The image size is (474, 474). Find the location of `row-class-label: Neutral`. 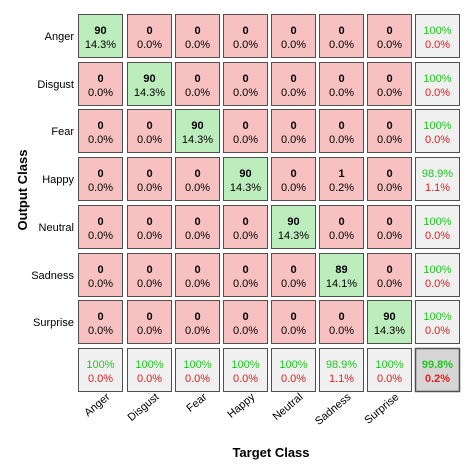

row-class-label: Neutral is located at coordinates (56, 228).